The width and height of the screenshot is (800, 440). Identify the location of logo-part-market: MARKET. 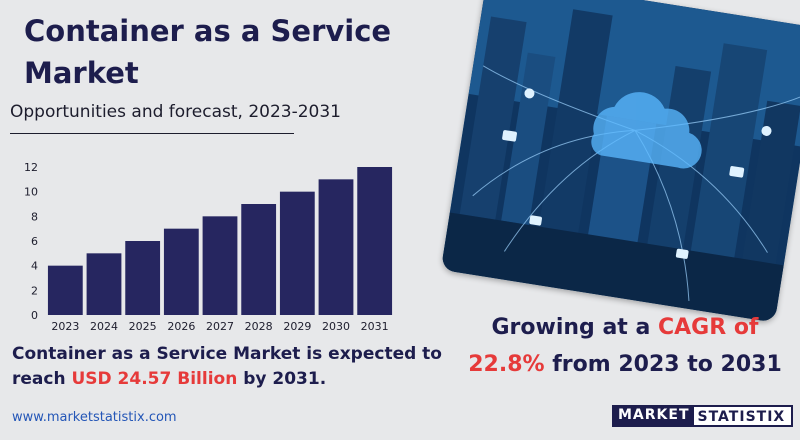
(653, 416).